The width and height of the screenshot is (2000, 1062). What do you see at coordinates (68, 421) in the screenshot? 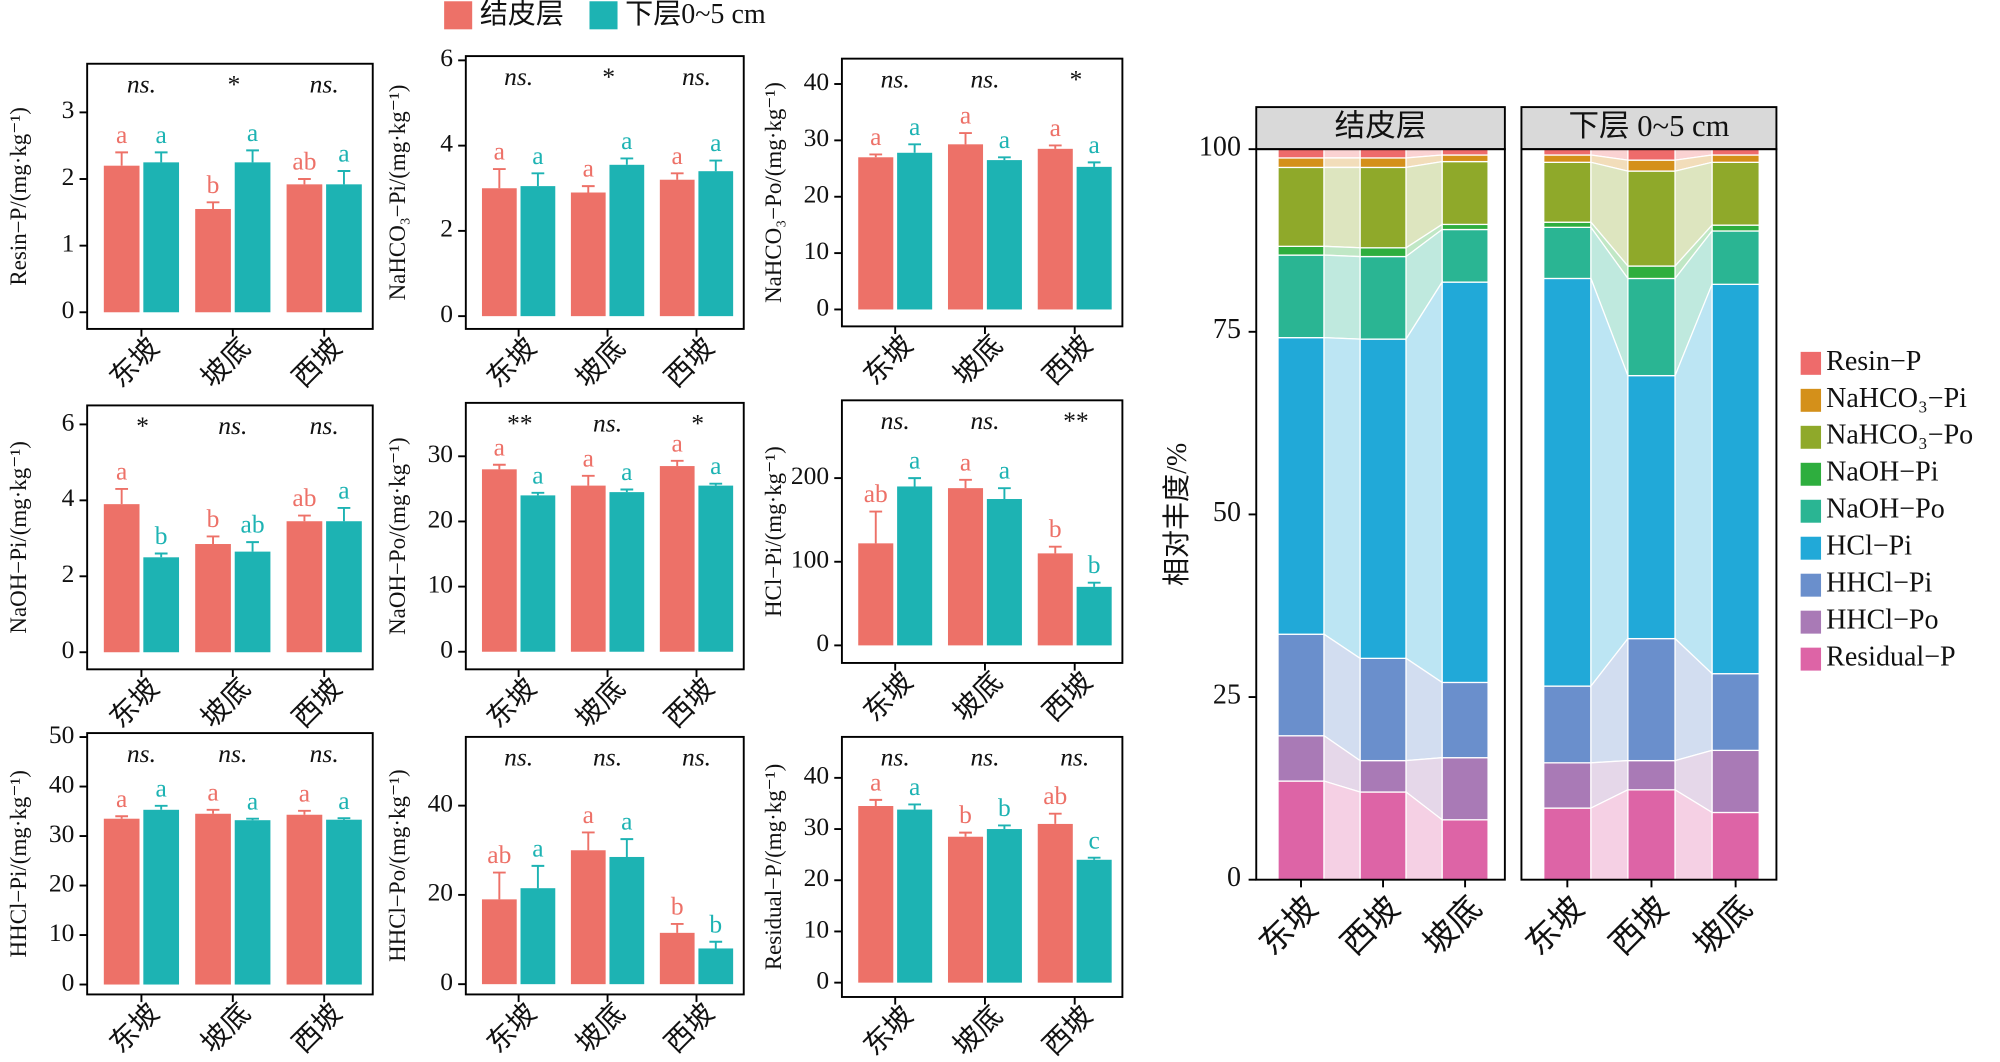
I see `y-tick-label: 6` at bounding box center [68, 421].